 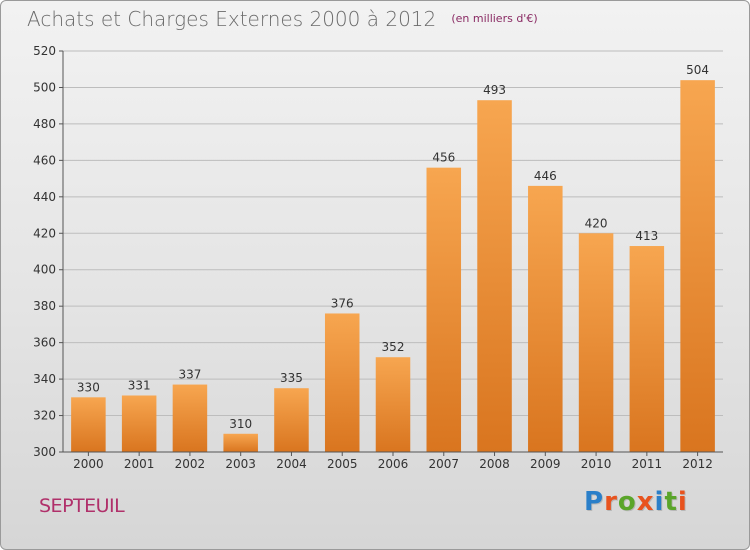 I want to click on y-axis-ticks: 300 320 340 360 380 400 420 440 460 480 500 520, so click(x=48, y=251).